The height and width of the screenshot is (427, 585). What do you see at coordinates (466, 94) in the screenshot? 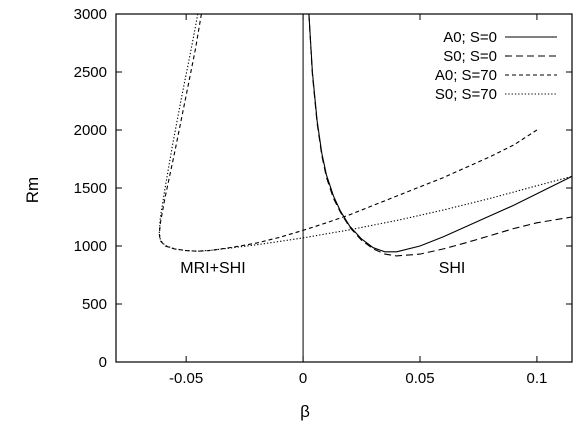
I see `legend-label-s0-s-70: S0; S=70` at bounding box center [466, 94].